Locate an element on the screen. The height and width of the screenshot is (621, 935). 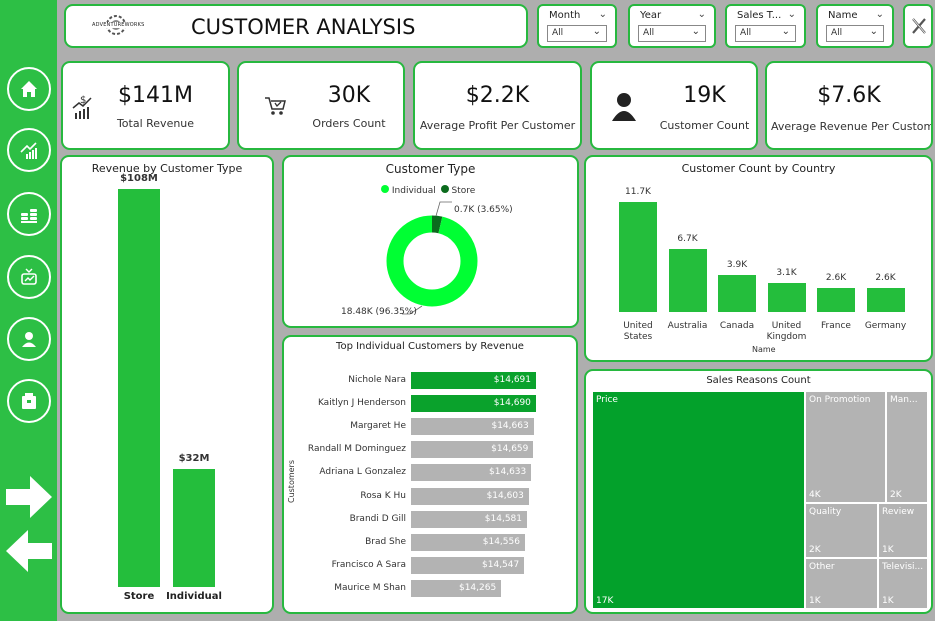
customer-bar: $14,691 is located at coordinates (473, 380).